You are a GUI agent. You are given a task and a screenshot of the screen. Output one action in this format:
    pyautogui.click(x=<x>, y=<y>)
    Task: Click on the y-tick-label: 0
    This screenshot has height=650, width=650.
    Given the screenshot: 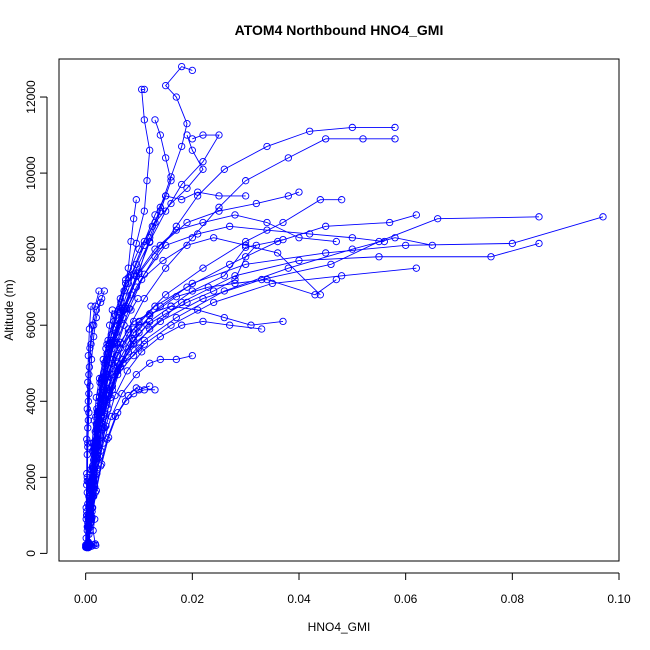 What is the action you would take?
    pyautogui.click(x=31, y=553)
    